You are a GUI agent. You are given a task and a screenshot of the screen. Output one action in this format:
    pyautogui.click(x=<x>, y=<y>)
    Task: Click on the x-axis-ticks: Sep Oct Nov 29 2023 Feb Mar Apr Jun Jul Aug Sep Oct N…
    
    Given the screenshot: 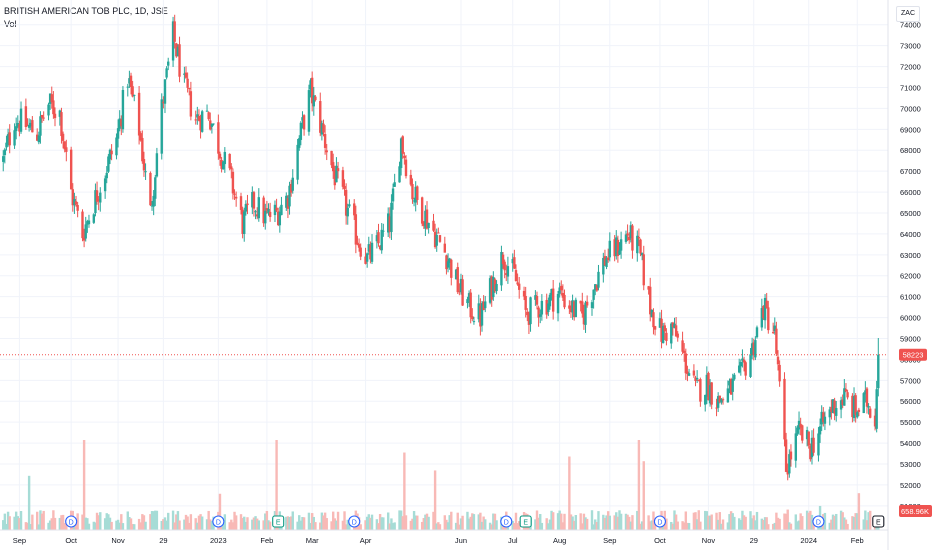 What is the action you would take?
    pyautogui.click(x=438, y=540)
    